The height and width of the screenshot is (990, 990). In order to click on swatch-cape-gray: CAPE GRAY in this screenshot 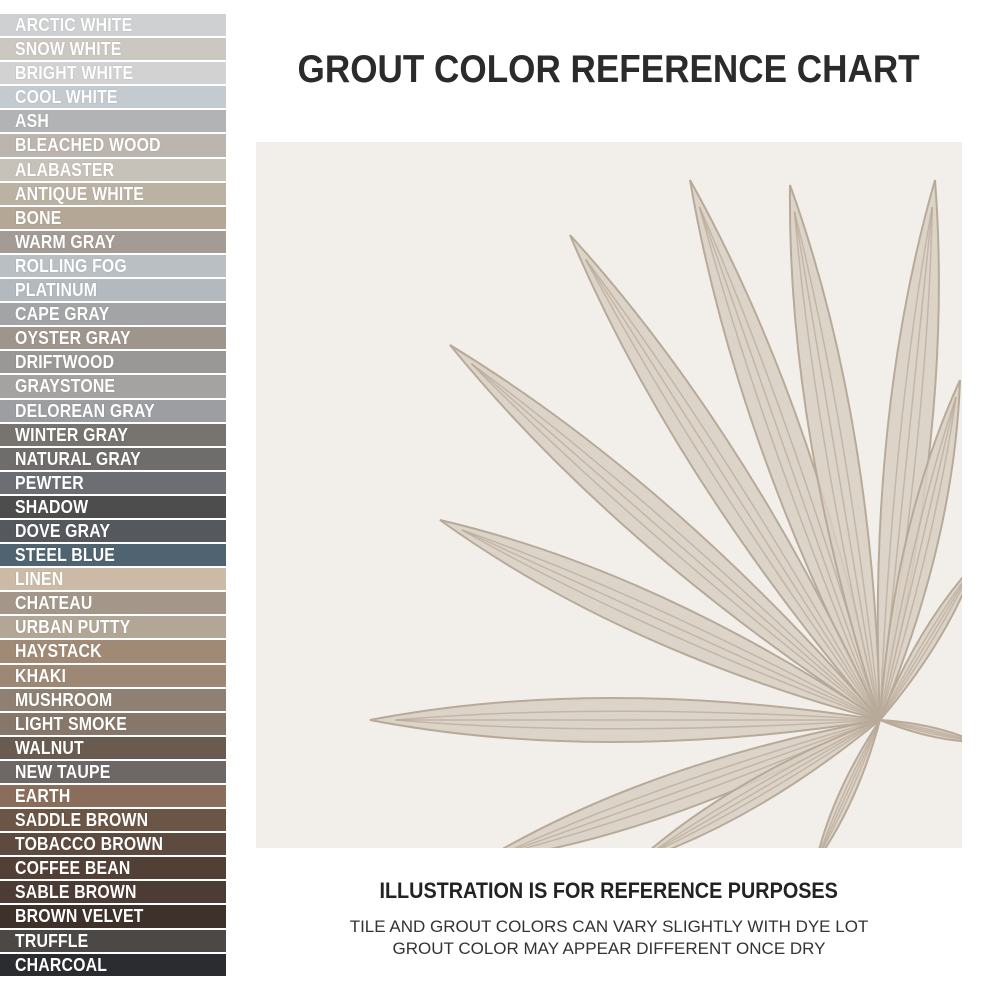, I will do `click(113, 314)`.